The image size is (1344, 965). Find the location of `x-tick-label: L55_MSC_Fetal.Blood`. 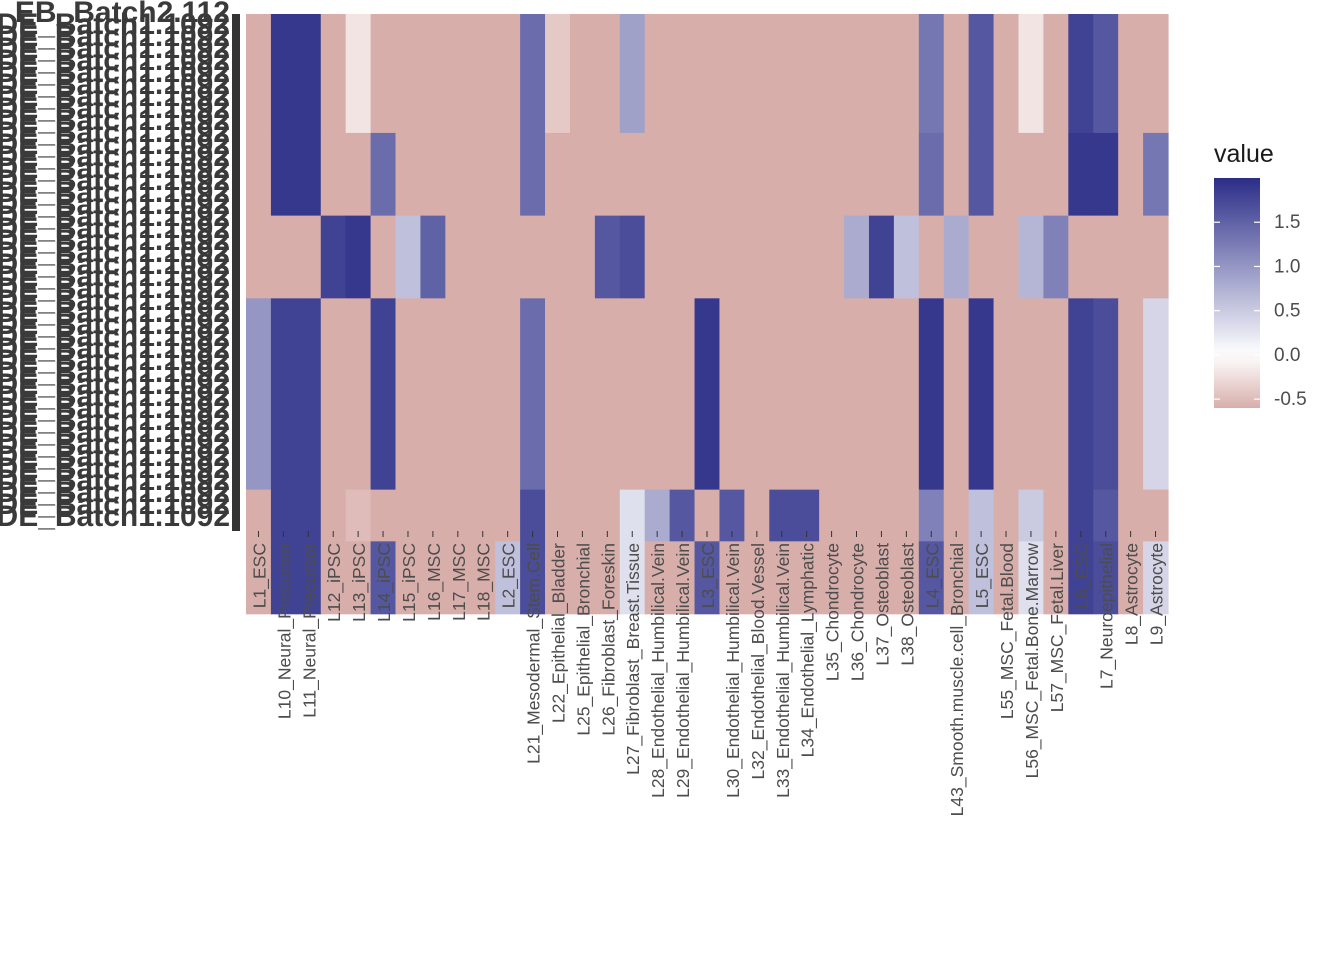

x-tick-label: L55_MSC_Fetal.Blood is located at coordinates (1007, 631).